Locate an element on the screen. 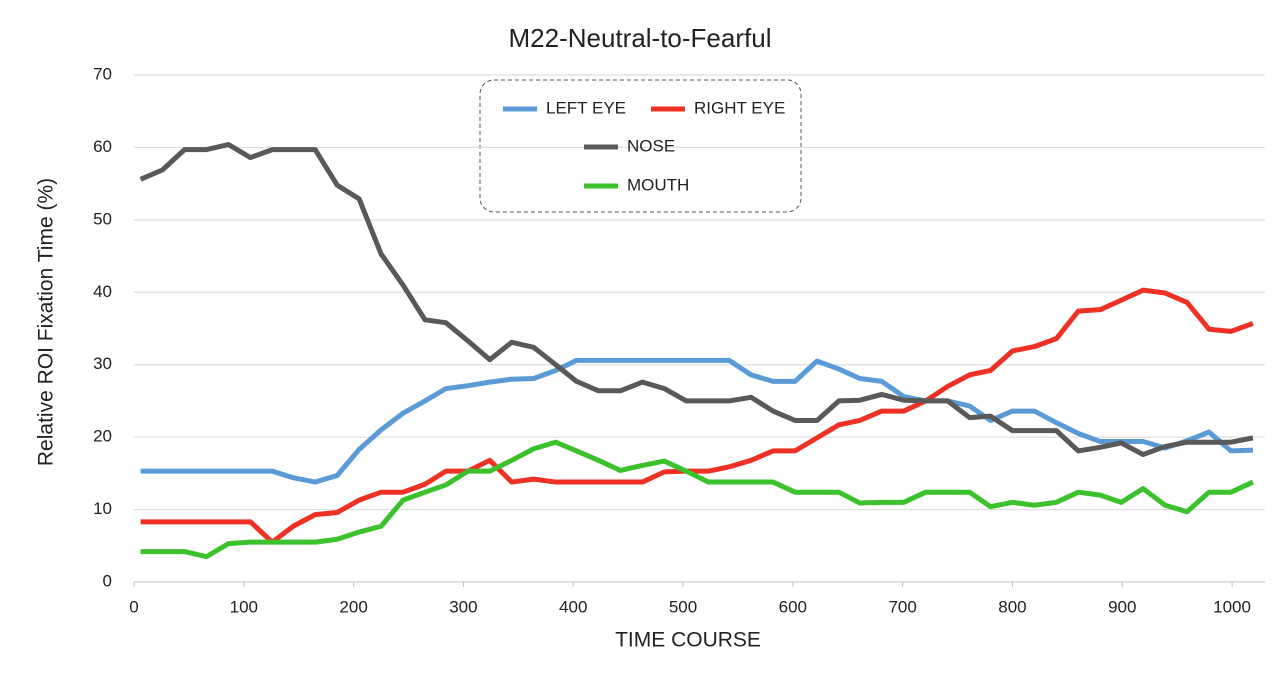 This screenshot has height=676, width=1278. y-tick-label: 60 is located at coordinates (102, 146).